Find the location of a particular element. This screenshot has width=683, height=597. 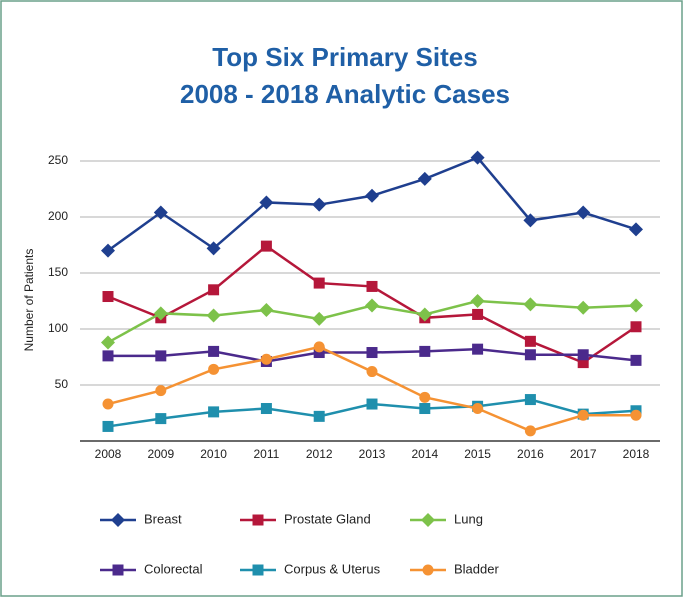

y-tick-label: 150 is located at coordinates (58, 272).